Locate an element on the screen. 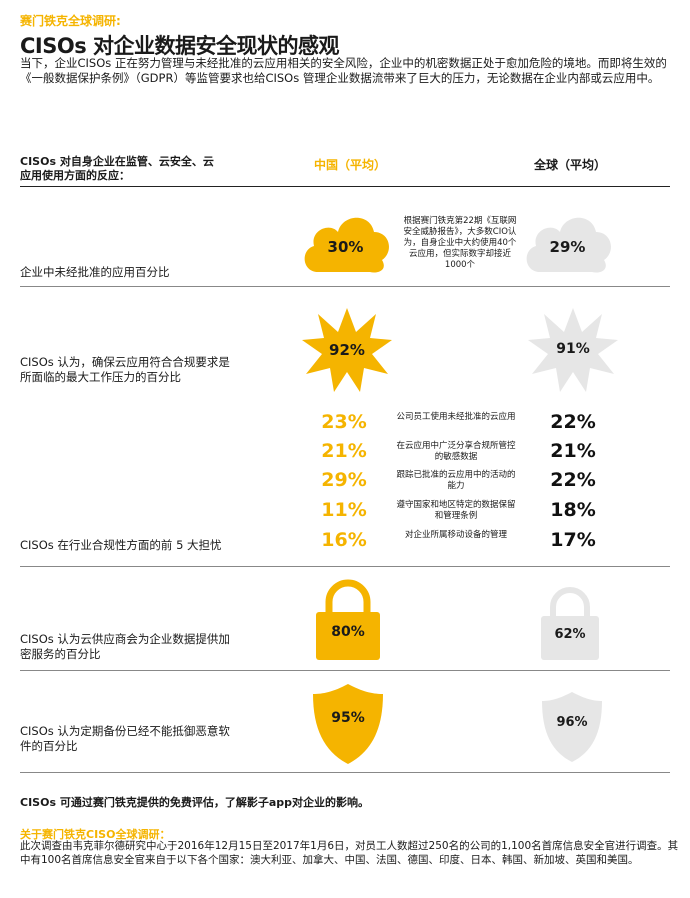  concern-5-china: 16% is located at coordinates (344, 540).